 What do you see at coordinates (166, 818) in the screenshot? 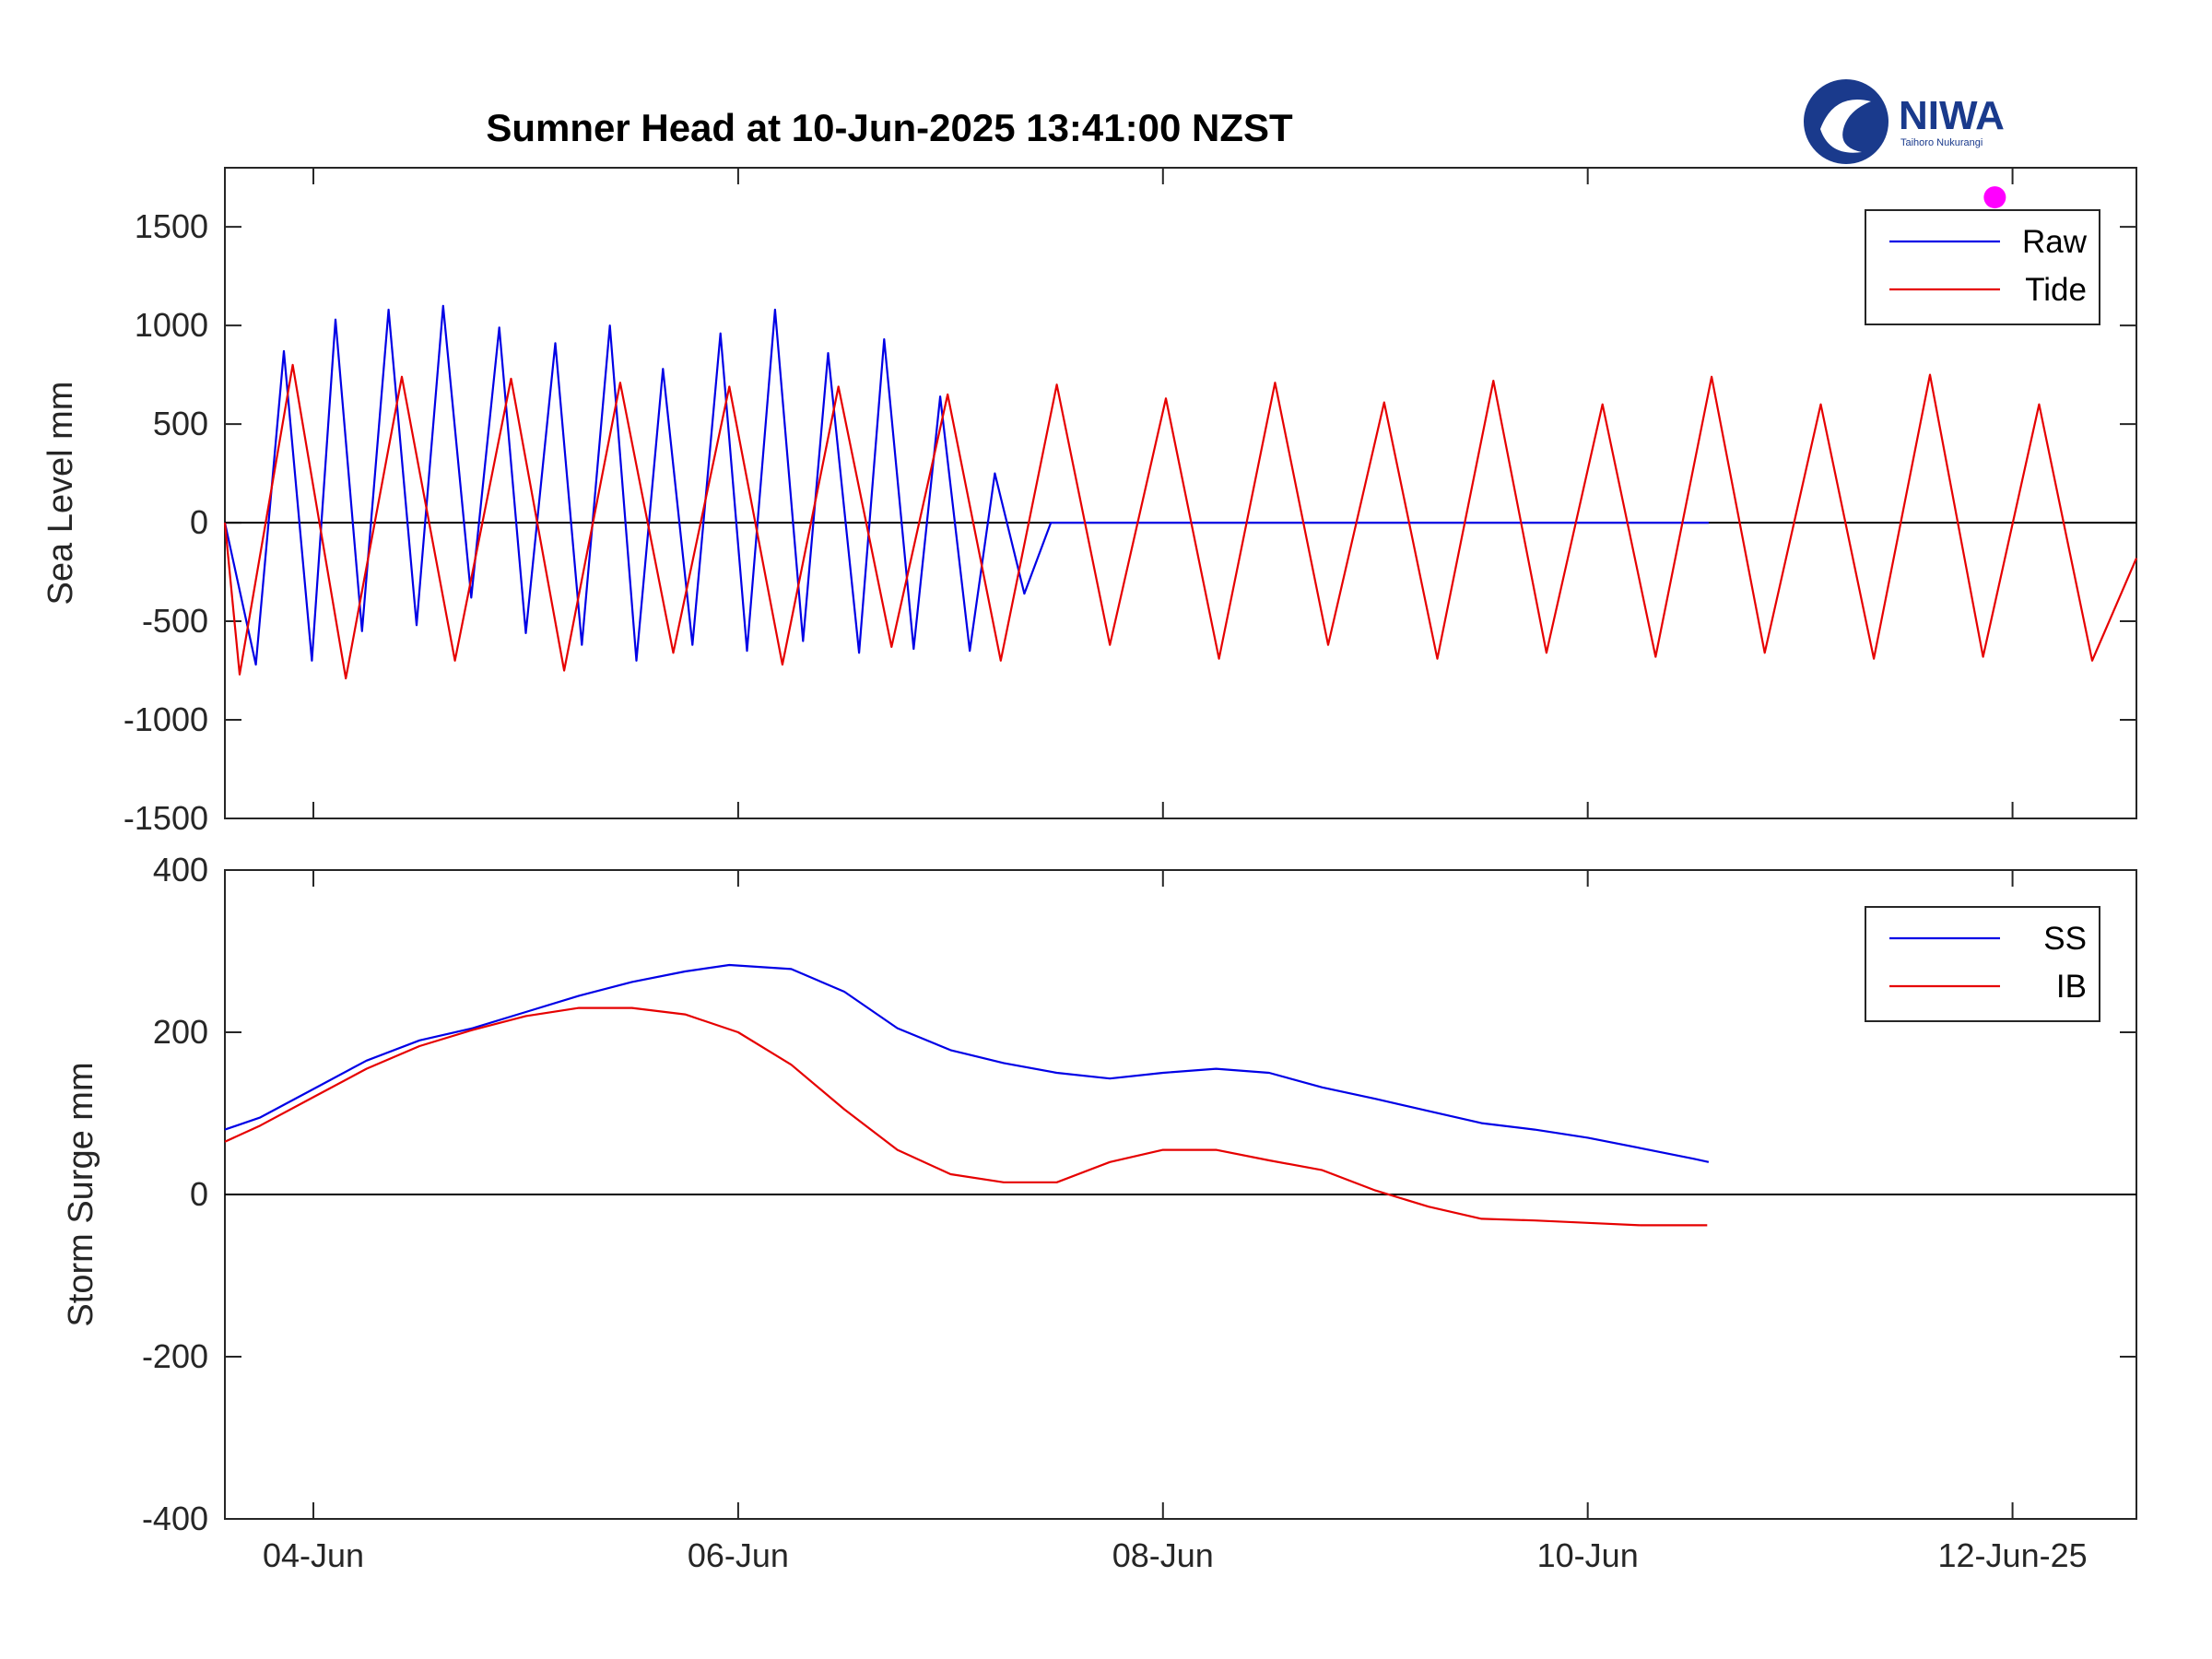
I see `y-tick-label: -1500` at bounding box center [166, 818].